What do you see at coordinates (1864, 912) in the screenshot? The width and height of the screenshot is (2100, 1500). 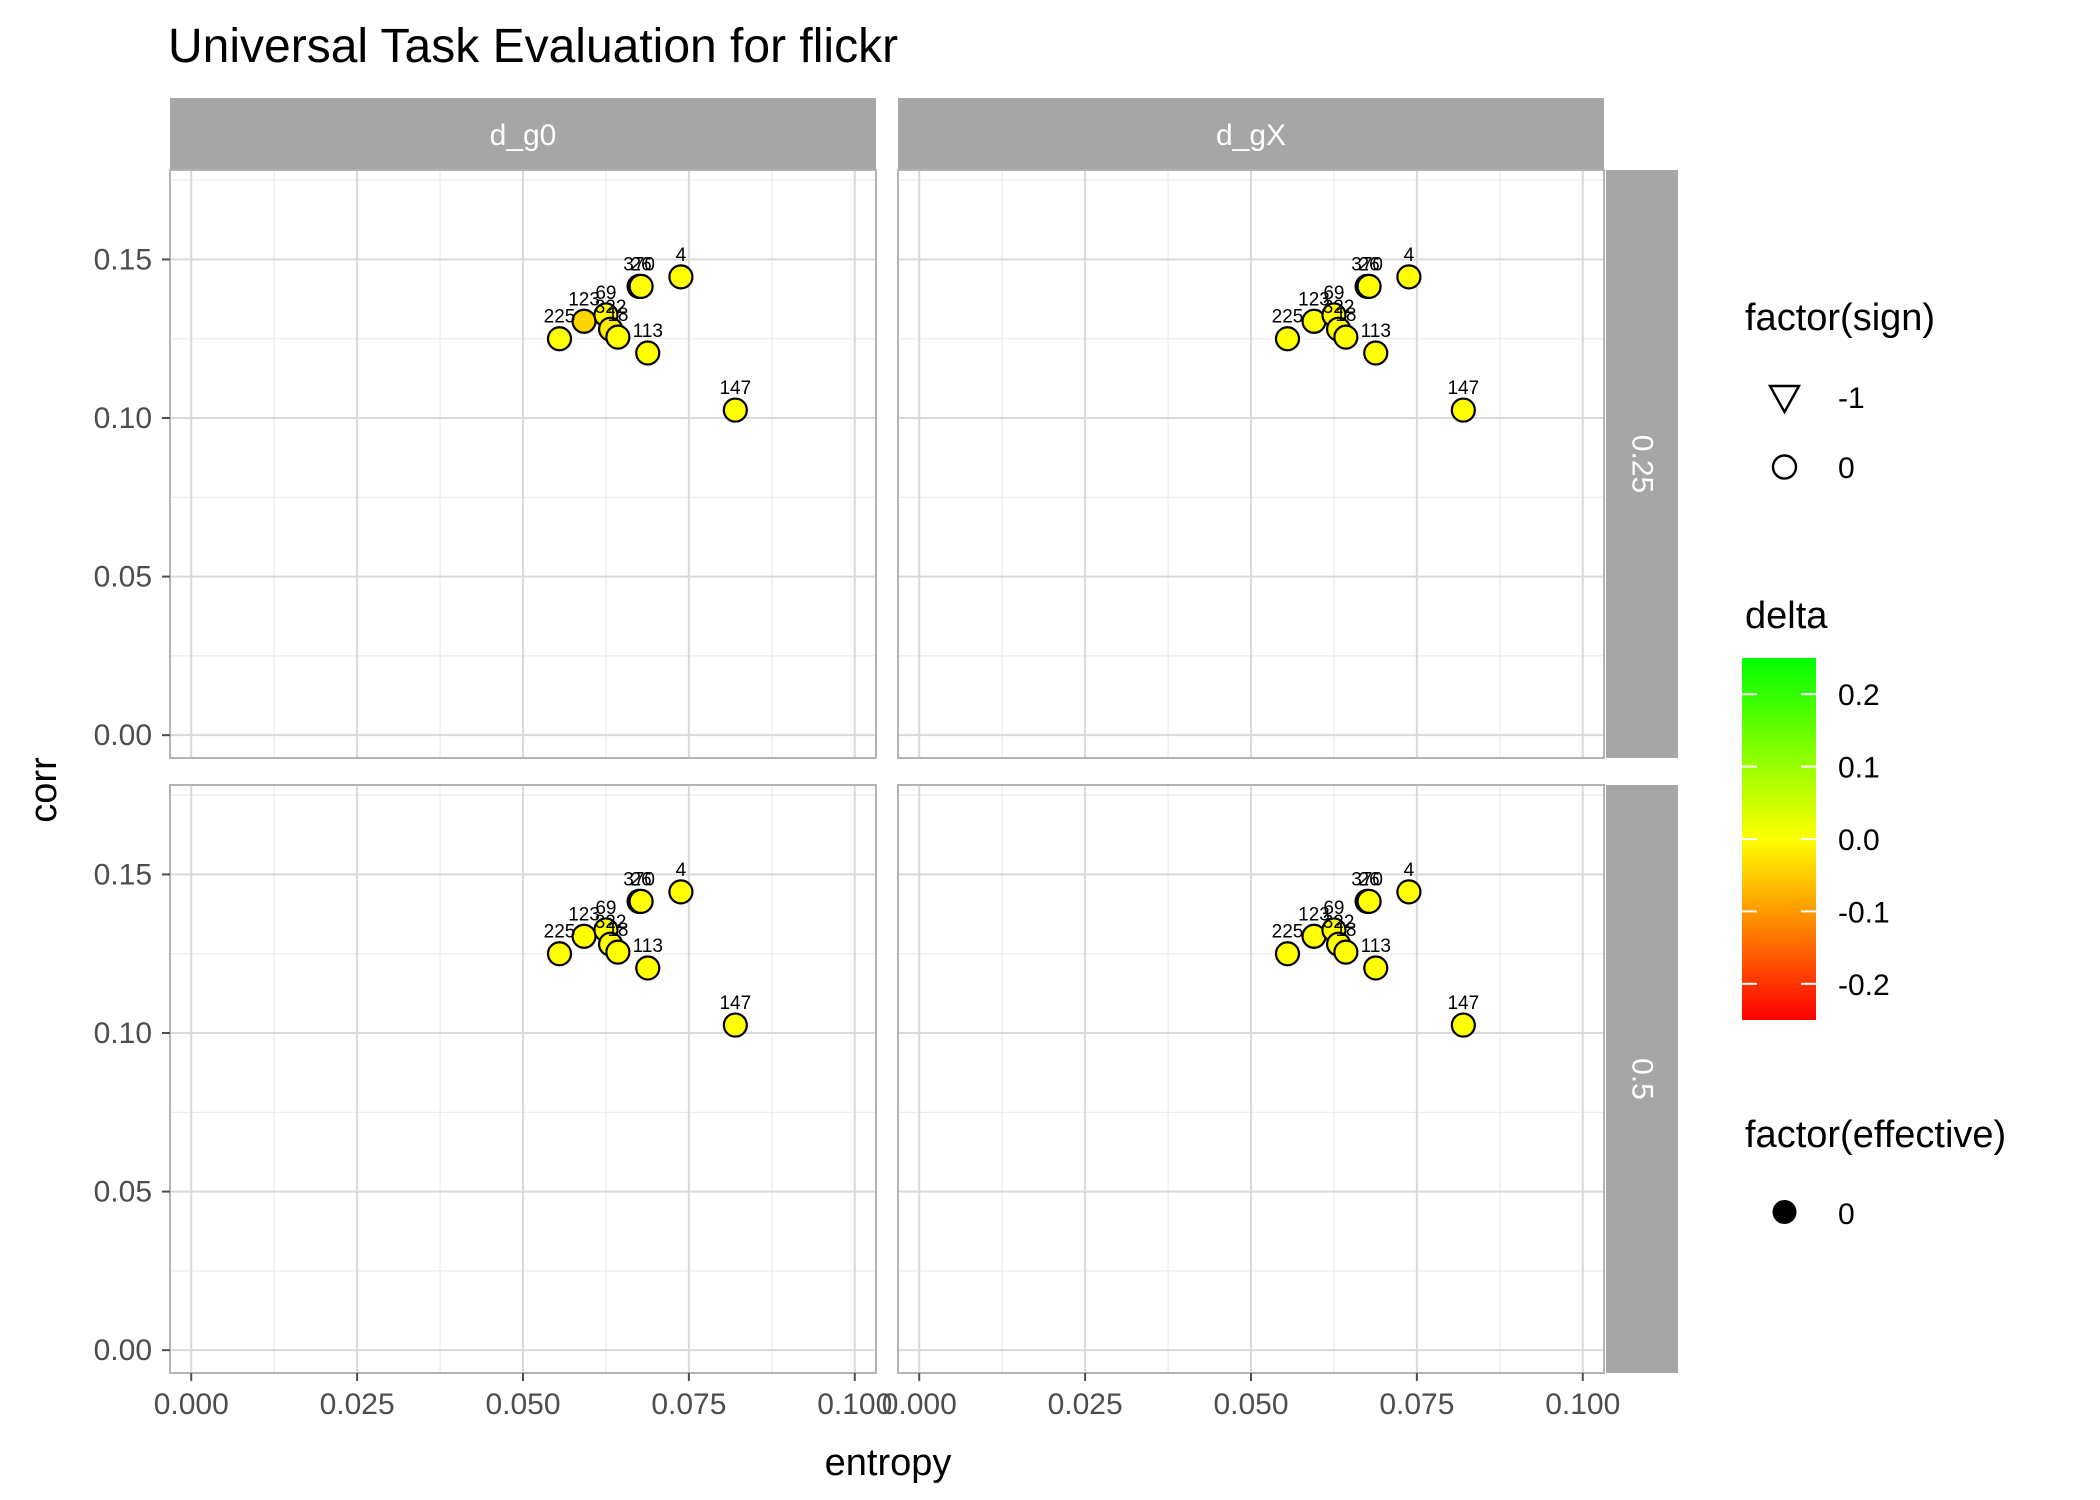 I see `colorbar-tick-label: -0.1` at bounding box center [1864, 912].